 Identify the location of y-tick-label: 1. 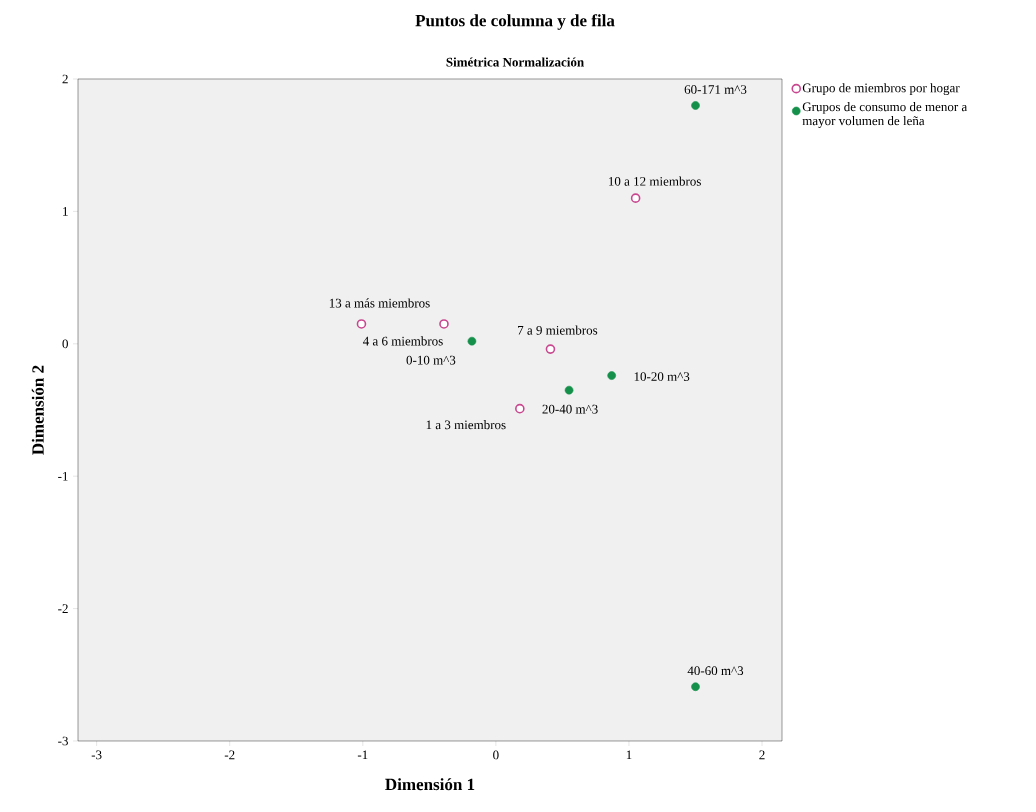
(65, 211).